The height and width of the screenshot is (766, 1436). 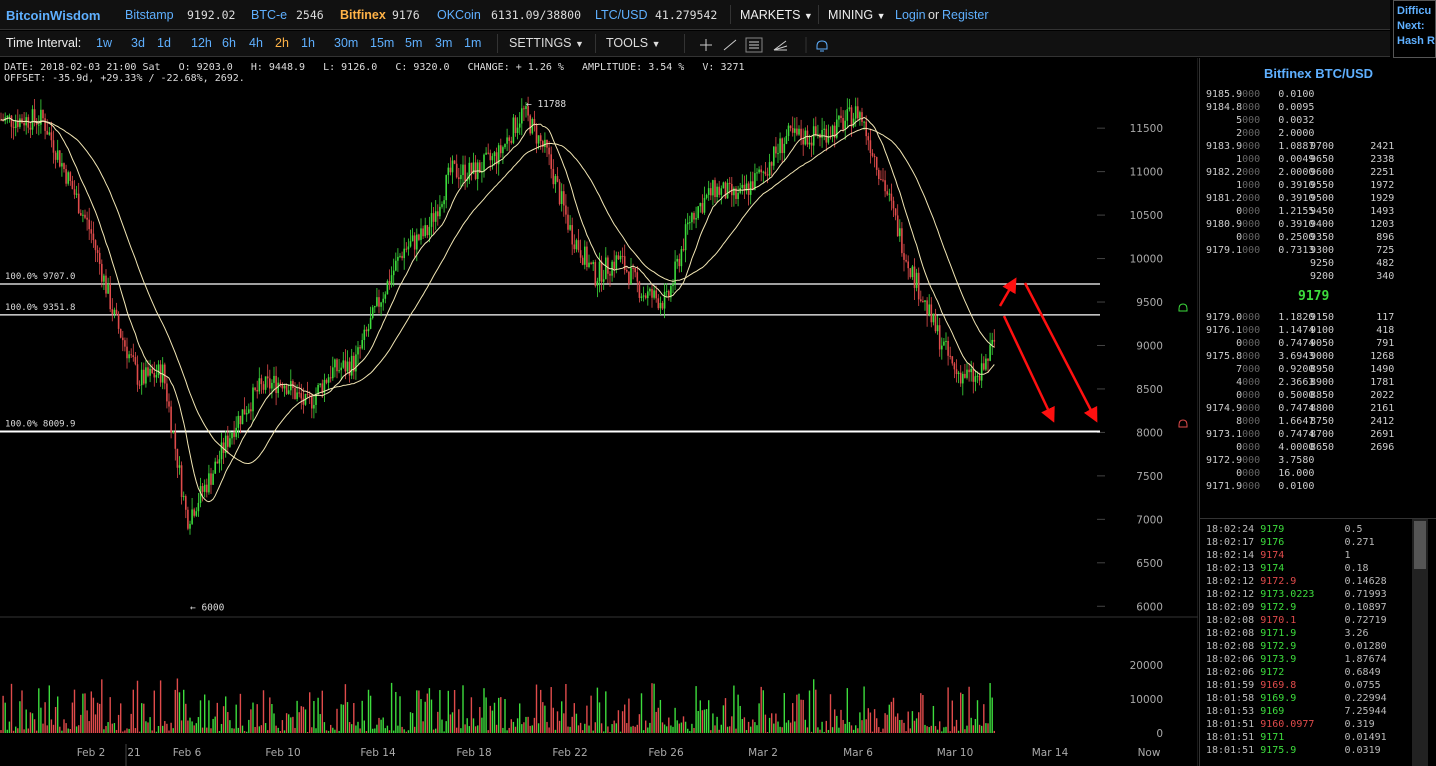 What do you see at coordinates (138, 43) in the screenshot?
I see `interval-3d: 3d` at bounding box center [138, 43].